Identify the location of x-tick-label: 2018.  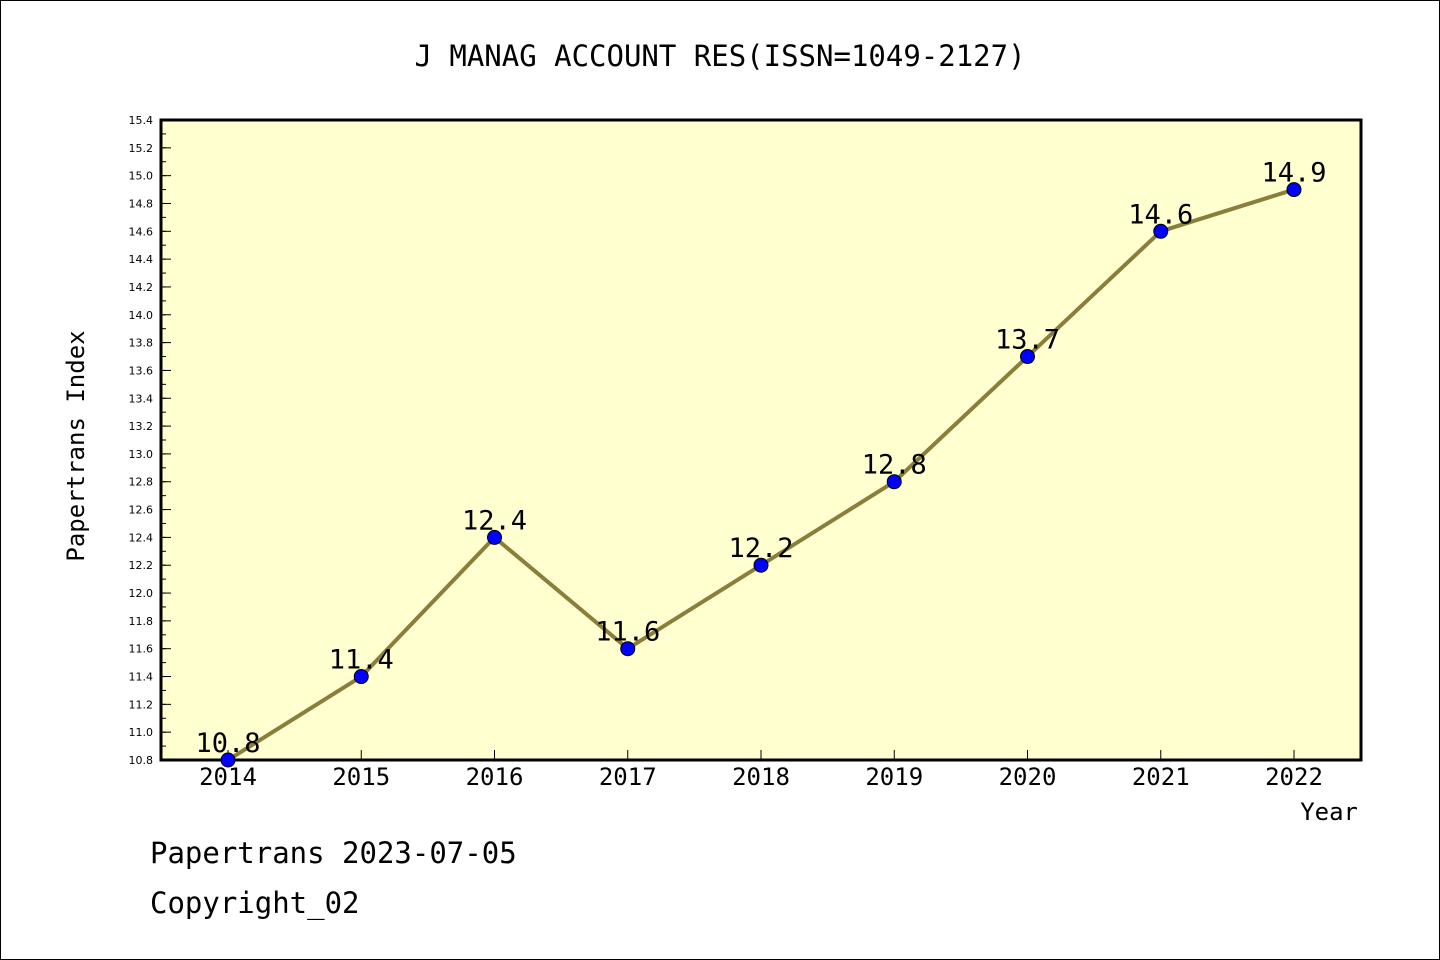
(761, 777).